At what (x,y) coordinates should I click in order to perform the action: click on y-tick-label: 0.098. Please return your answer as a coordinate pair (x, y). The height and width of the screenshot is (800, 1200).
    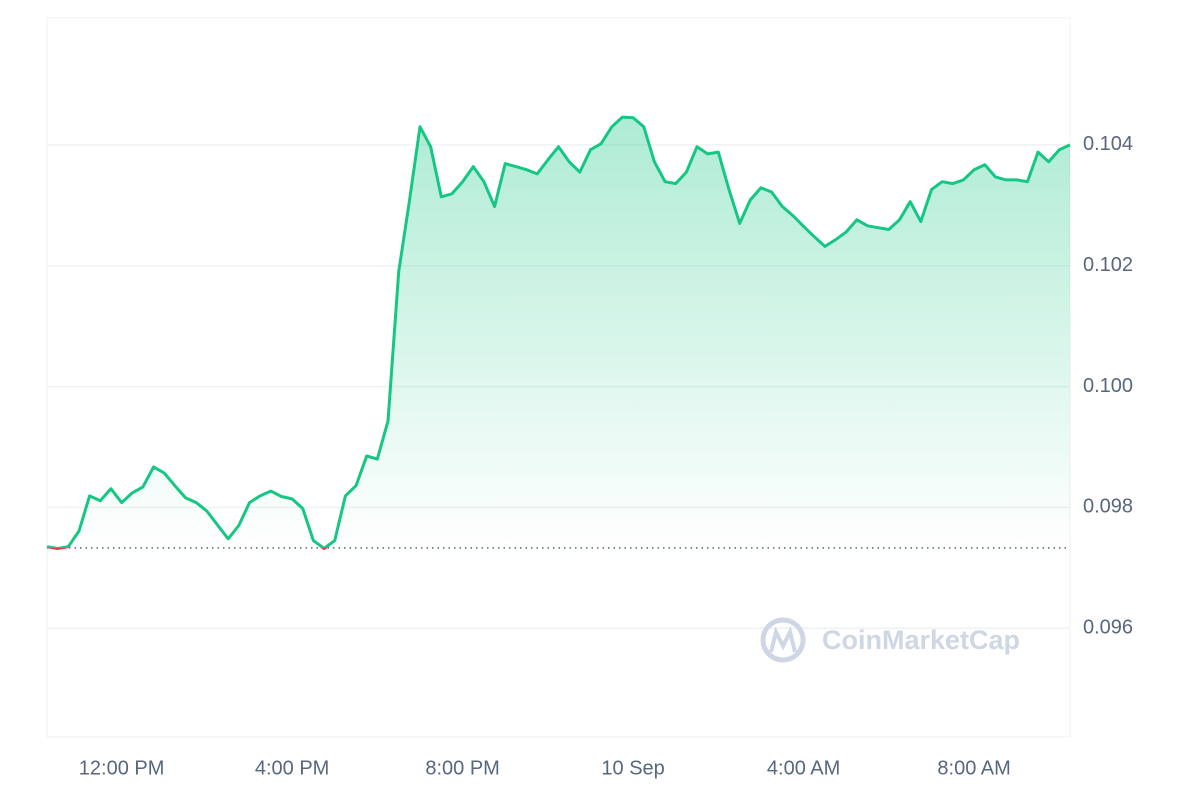
    Looking at the image, I should click on (1108, 507).